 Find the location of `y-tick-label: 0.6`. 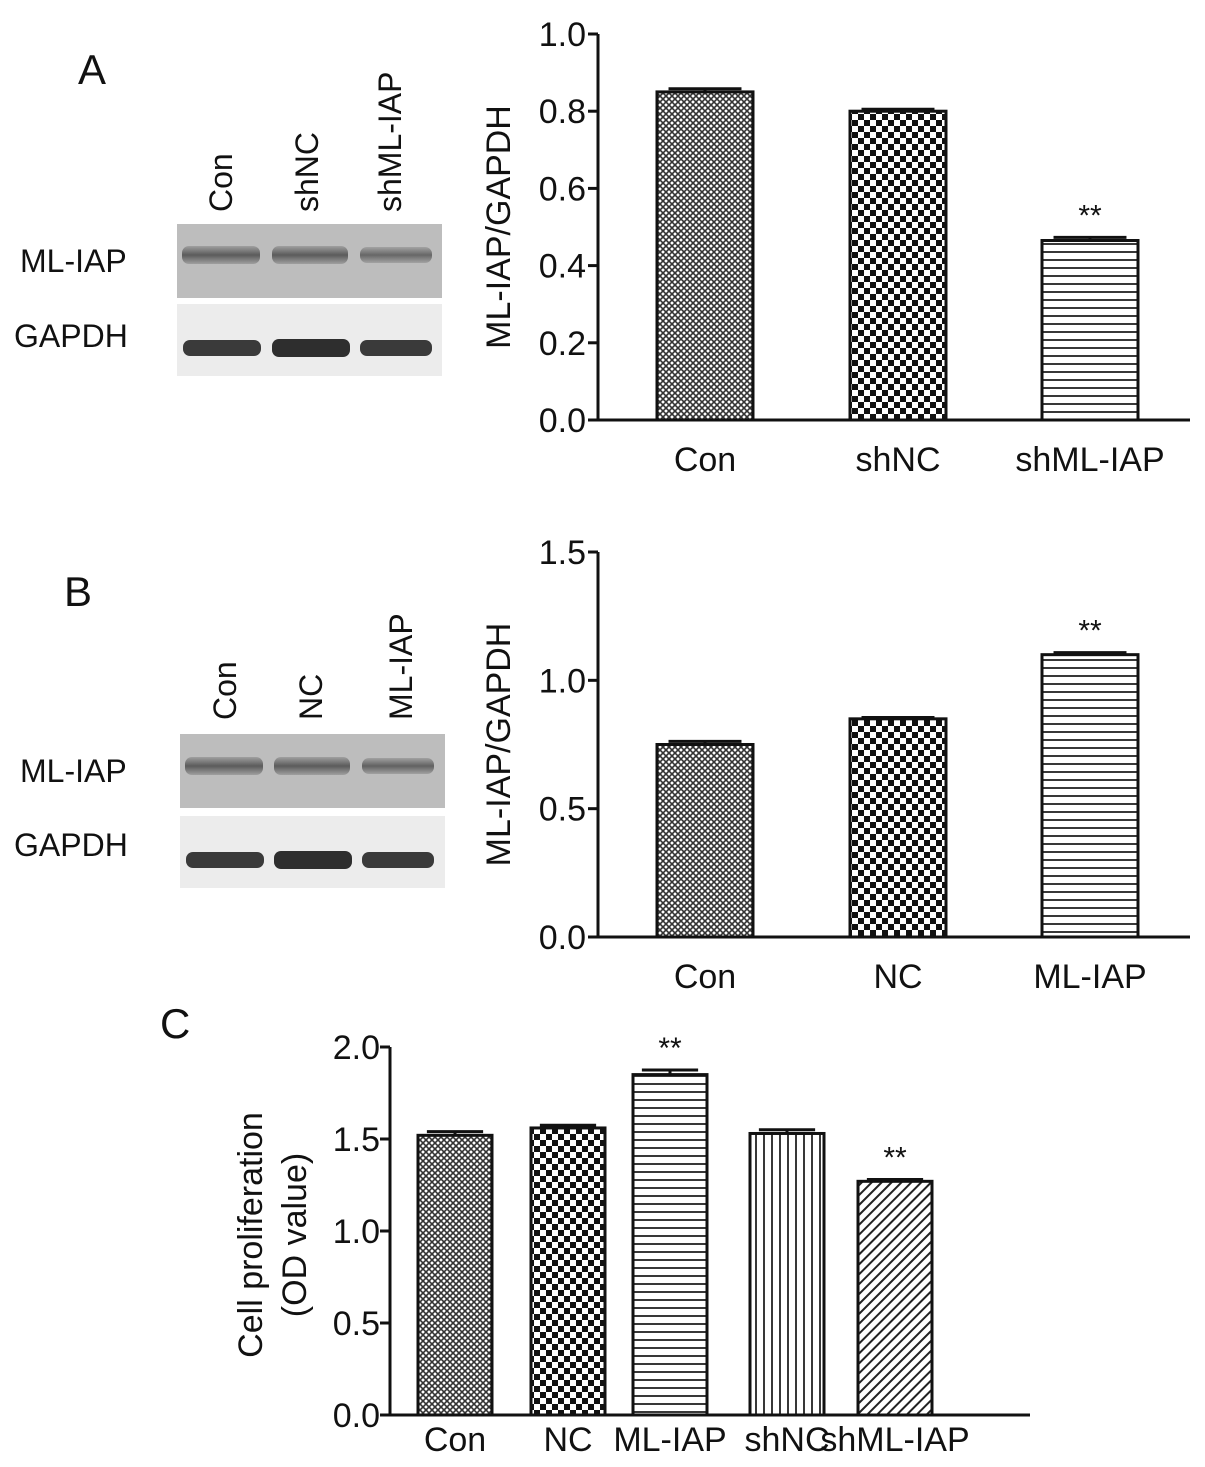

y-tick-label: 0.6 is located at coordinates (562, 189).